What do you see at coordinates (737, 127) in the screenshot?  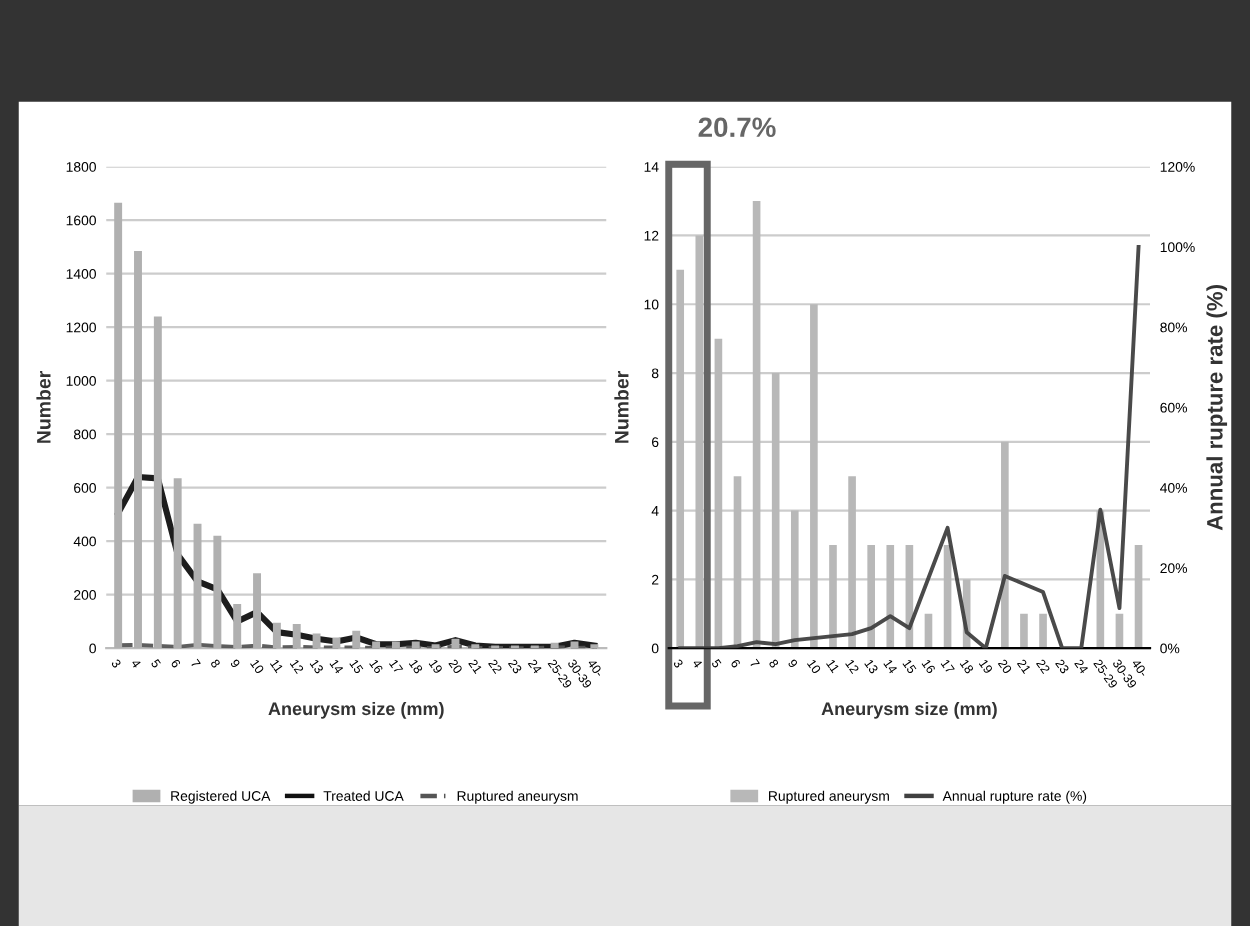 I see `text: 20.7%` at bounding box center [737, 127].